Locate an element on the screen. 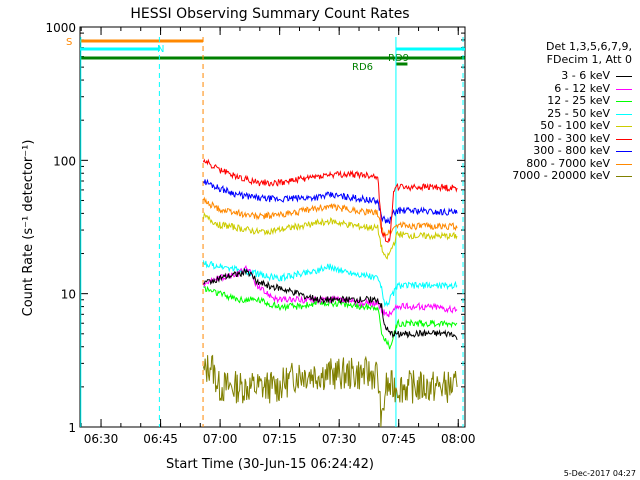  rd6-label: RD6 is located at coordinates (362, 67).